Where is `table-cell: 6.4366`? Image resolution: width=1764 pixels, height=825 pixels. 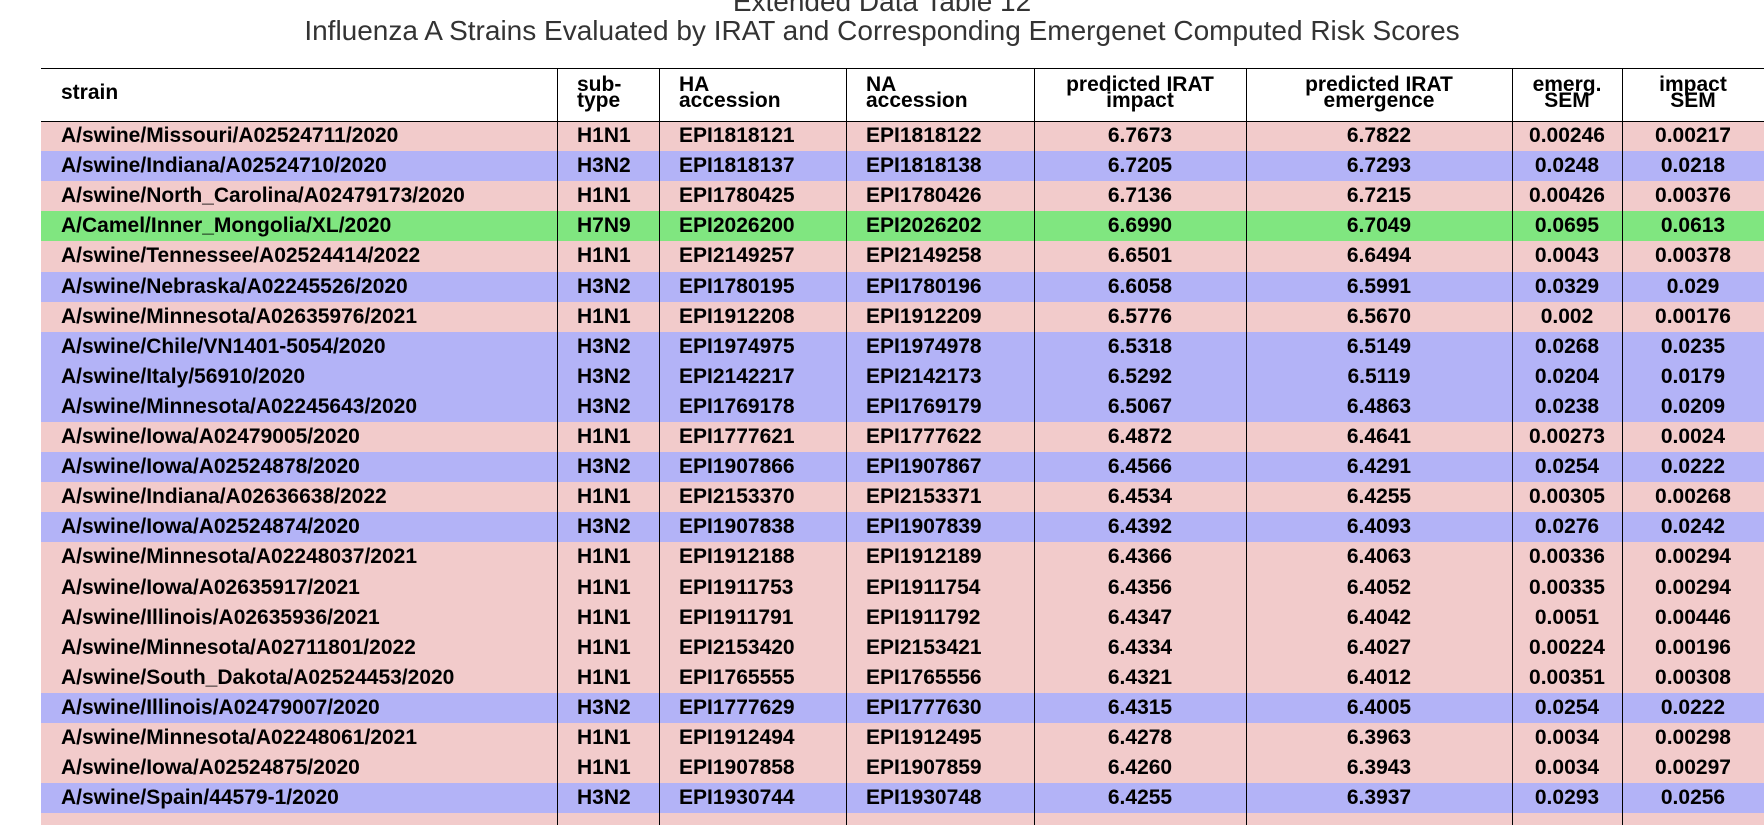
table-cell: 6.4366 is located at coordinates (1140, 557).